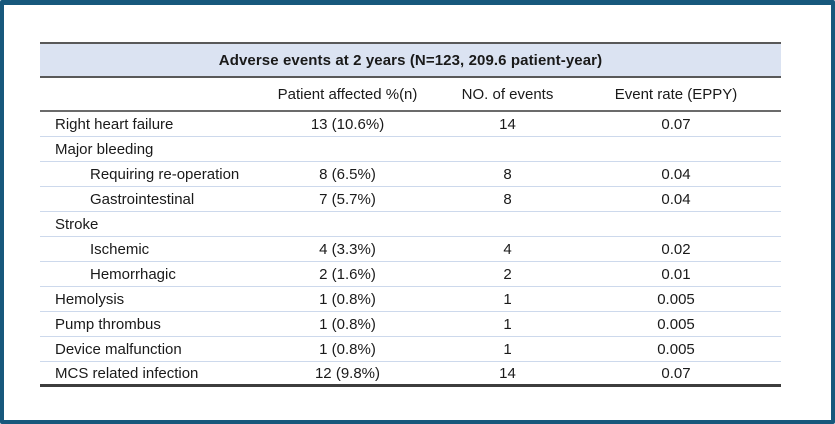 The height and width of the screenshot is (424, 835). What do you see at coordinates (676, 94) in the screenshot?
I see `column-header-event-rate: Event rate (EPPY)` at bounding box center [676, 94].